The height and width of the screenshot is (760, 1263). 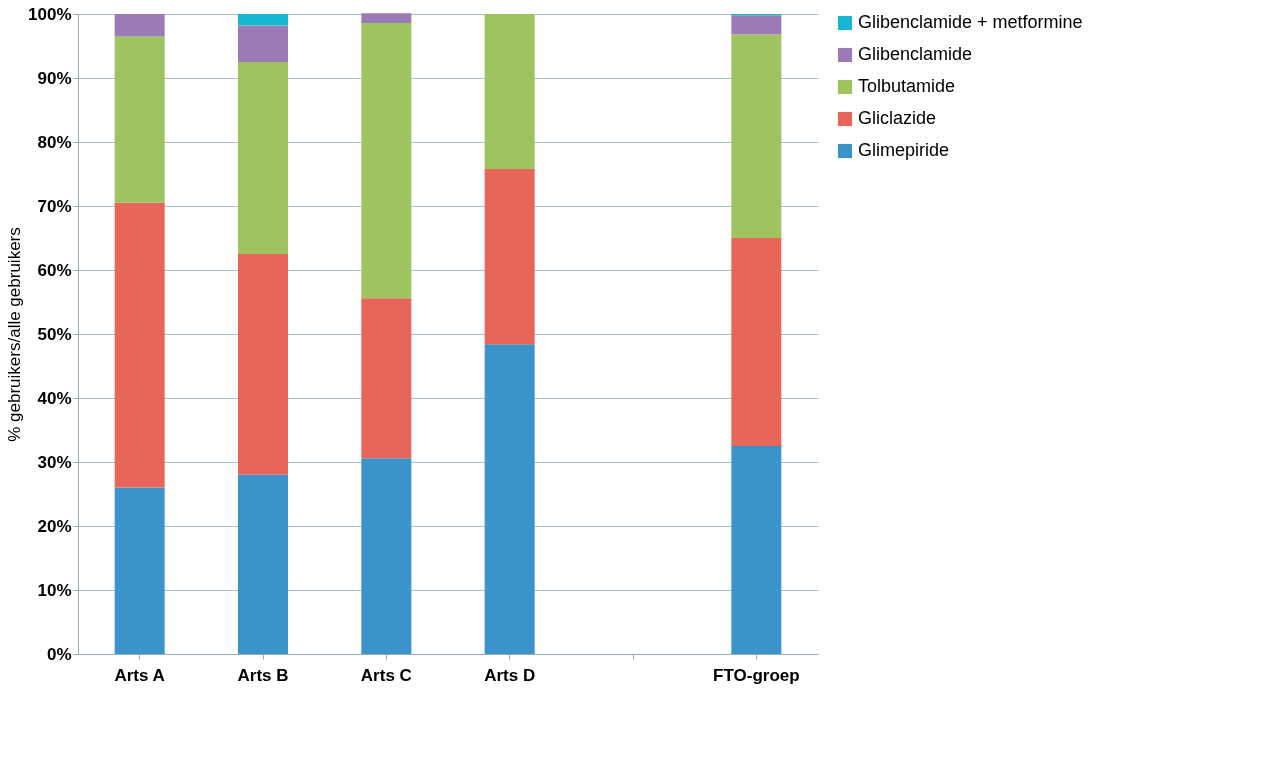 What do you see at coordinates (50, 14) in the screenshot?
I see `y-tick-label: 100%` at bounding box center [50, 14].